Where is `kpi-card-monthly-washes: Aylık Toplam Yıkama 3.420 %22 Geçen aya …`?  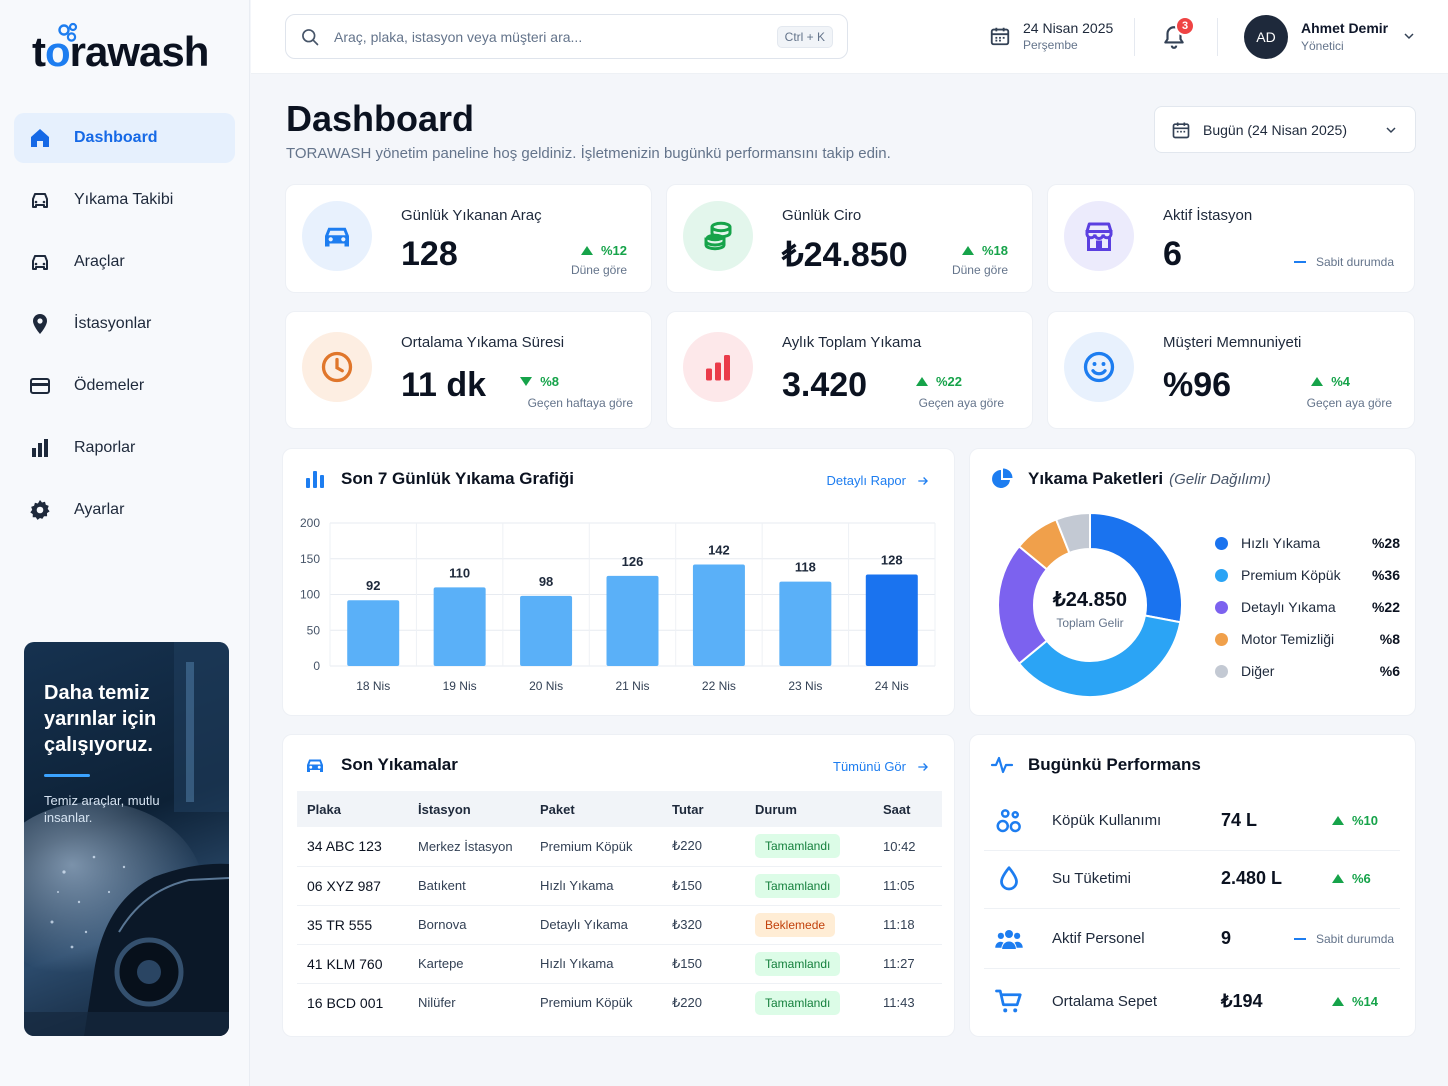 kpi-card-monthly-washes: Aylık Toplam Yıkama 3.420 %22 Geçen aya … is located at coordinates (849, 370).